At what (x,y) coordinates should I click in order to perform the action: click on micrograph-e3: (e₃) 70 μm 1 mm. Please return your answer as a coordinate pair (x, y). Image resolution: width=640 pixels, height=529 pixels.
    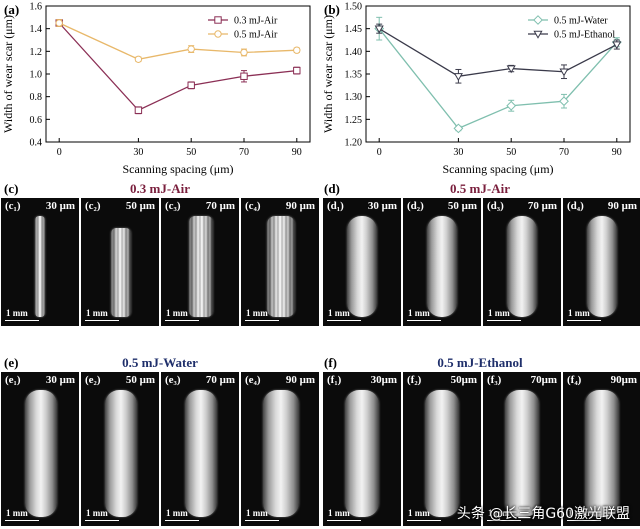
    Looking at the image, I should click on (200, 449).